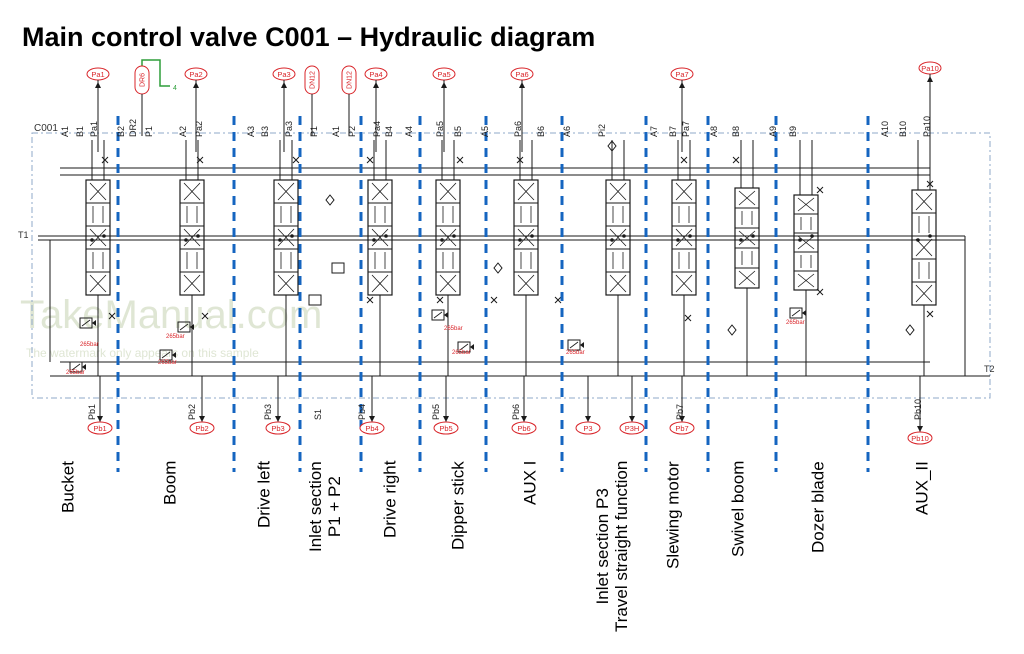 The width and height of the screenshot is (1024, 654). What do you see at coordinates (92, 412) in the screenshot?
I see `port-label: Pb1` at bounding box center [92, 412].